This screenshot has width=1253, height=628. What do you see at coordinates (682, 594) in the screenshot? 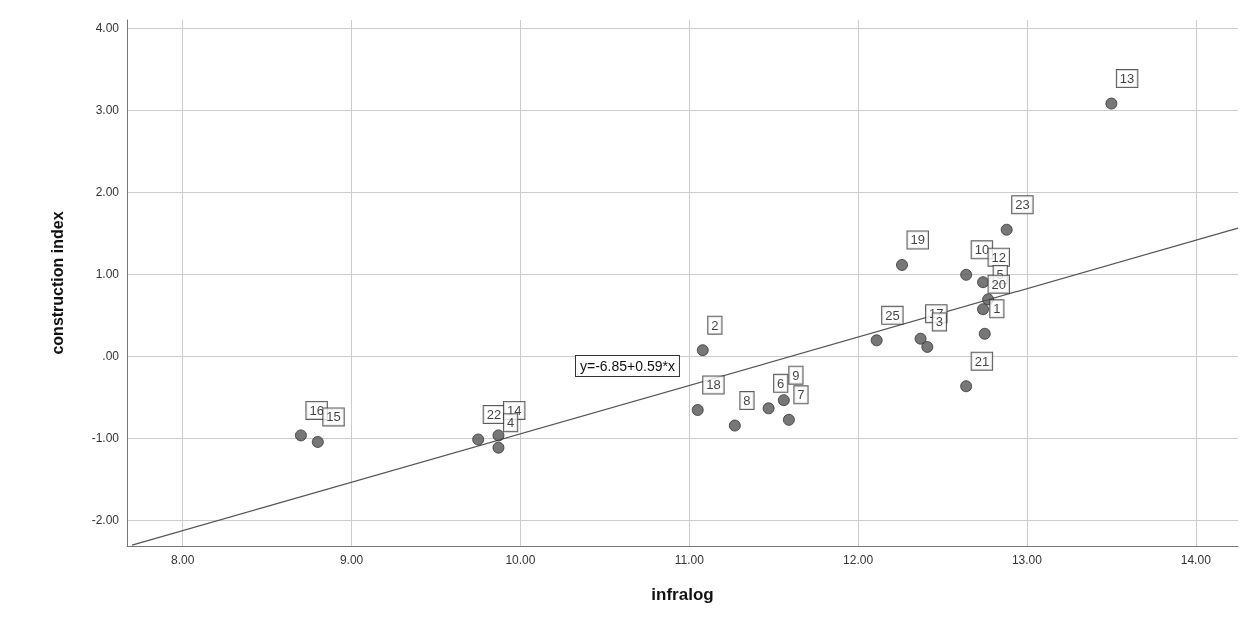
I see `x-axis-title: infralog` at bounding box center [682, 594].